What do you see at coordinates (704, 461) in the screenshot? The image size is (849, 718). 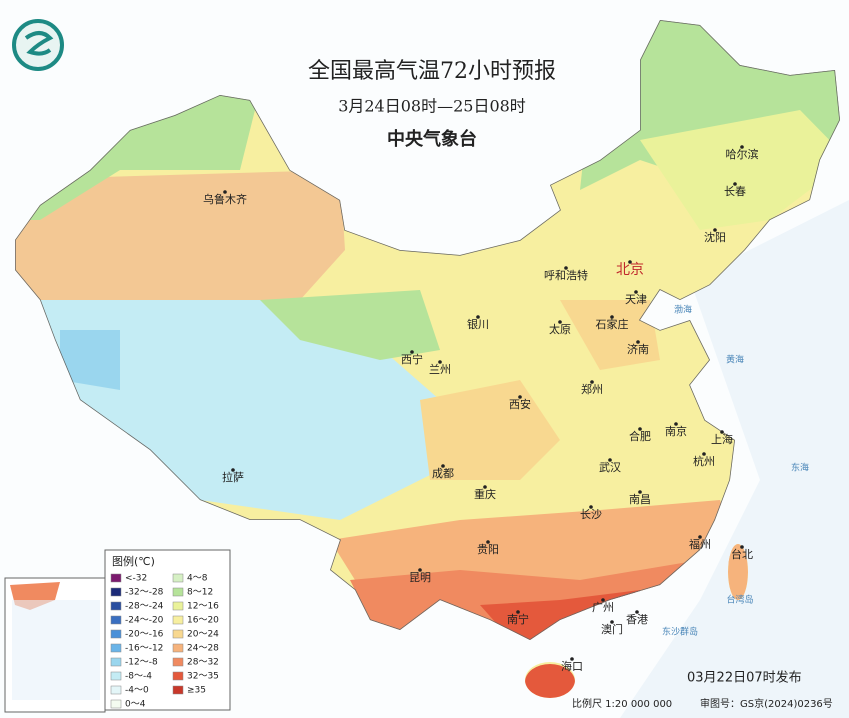 I see `city-label: 杭州` at bounding box center [704, 461].